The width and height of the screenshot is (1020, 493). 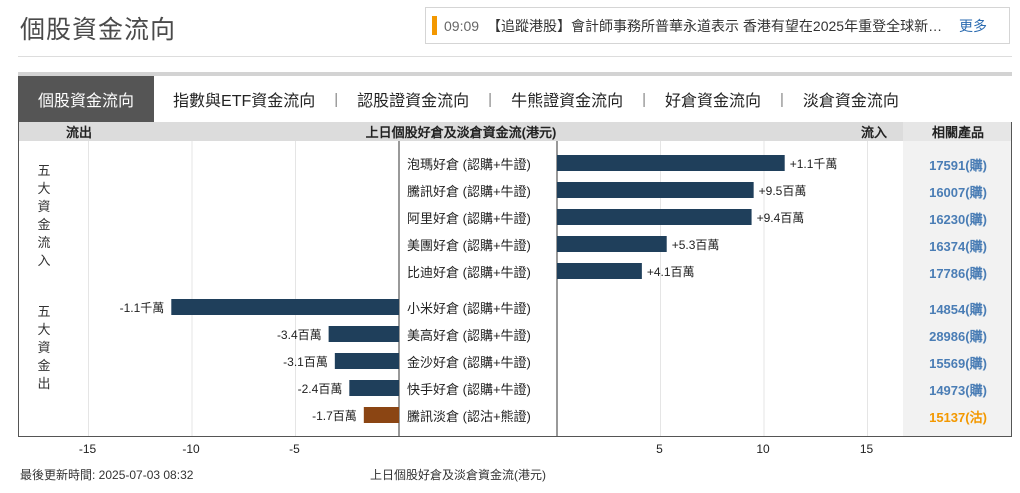 I want to click on bar-value-label: +9.4百萬, so click(x=780, y=218).